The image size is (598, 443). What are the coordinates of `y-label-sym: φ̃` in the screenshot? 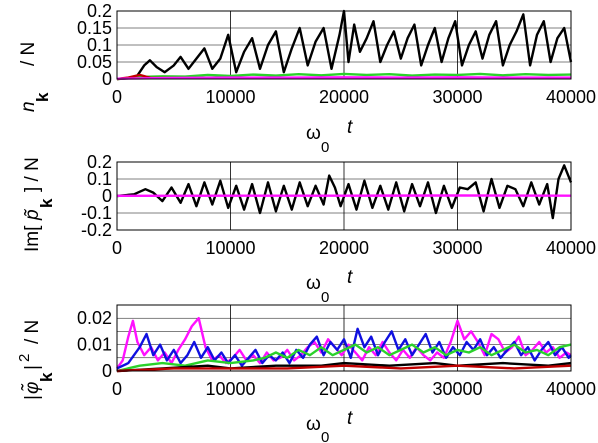 It's located at (32, 388).